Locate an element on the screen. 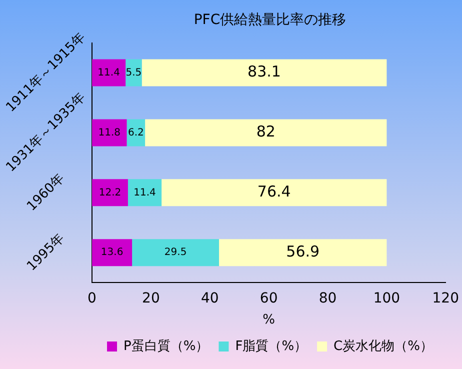 This screenshot has height=369, width=462. data-label: 29.5 is located at coordinates (175, 252).